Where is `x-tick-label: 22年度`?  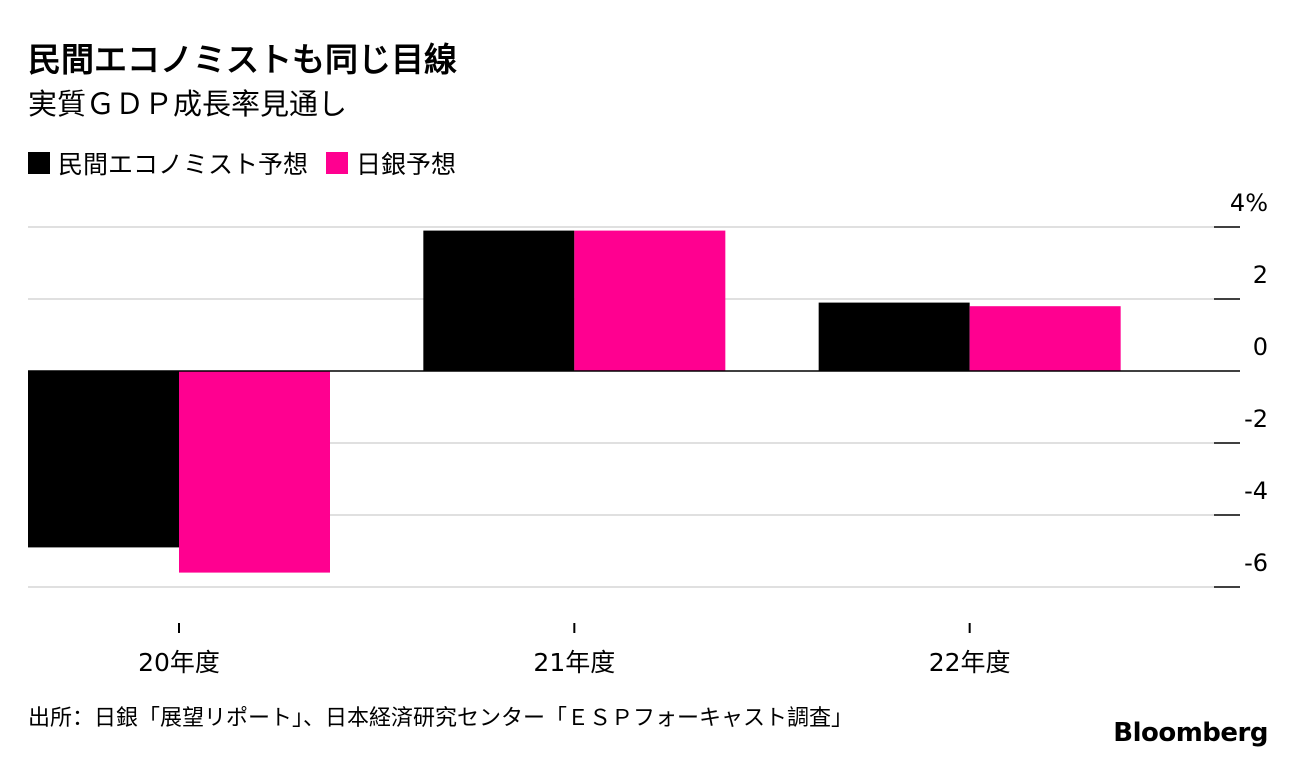
x-tick-label: 22年度 is located at coordinates (970, 662).